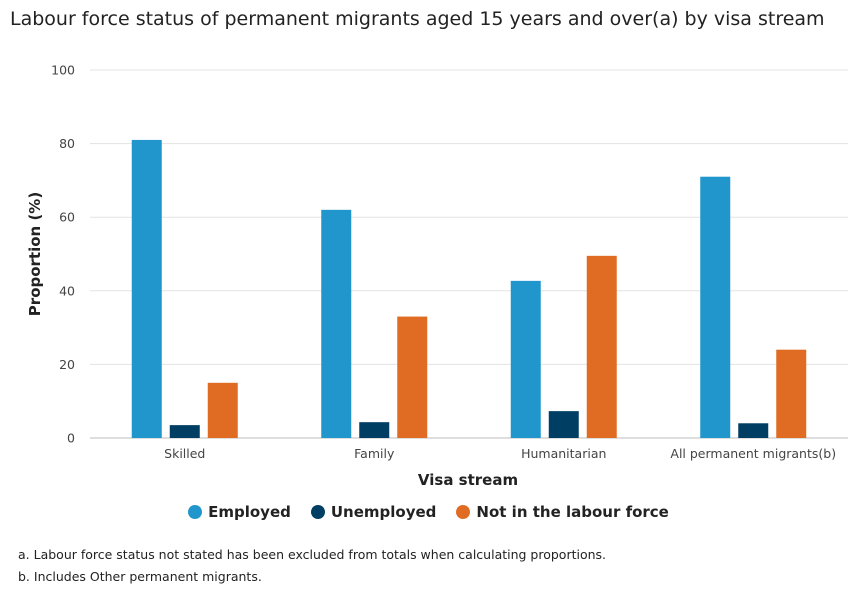 Image resolution: width=857 pixels, height=601 pixels. I want to click on x-tick-label: Family, so click(374, 453).